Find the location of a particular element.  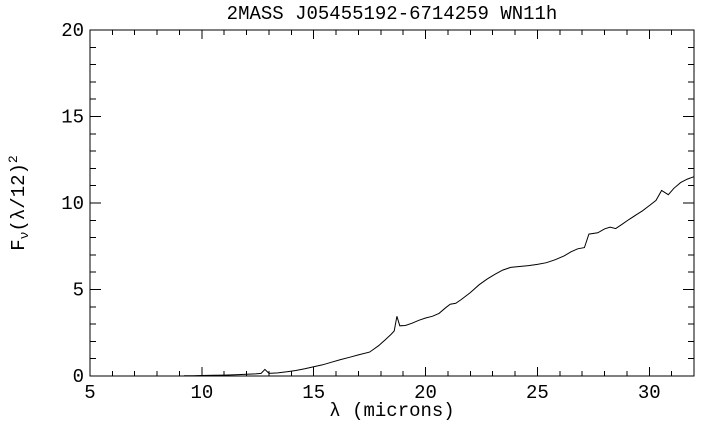

y-tick-label: 15 is located at coordinates (72, 118).